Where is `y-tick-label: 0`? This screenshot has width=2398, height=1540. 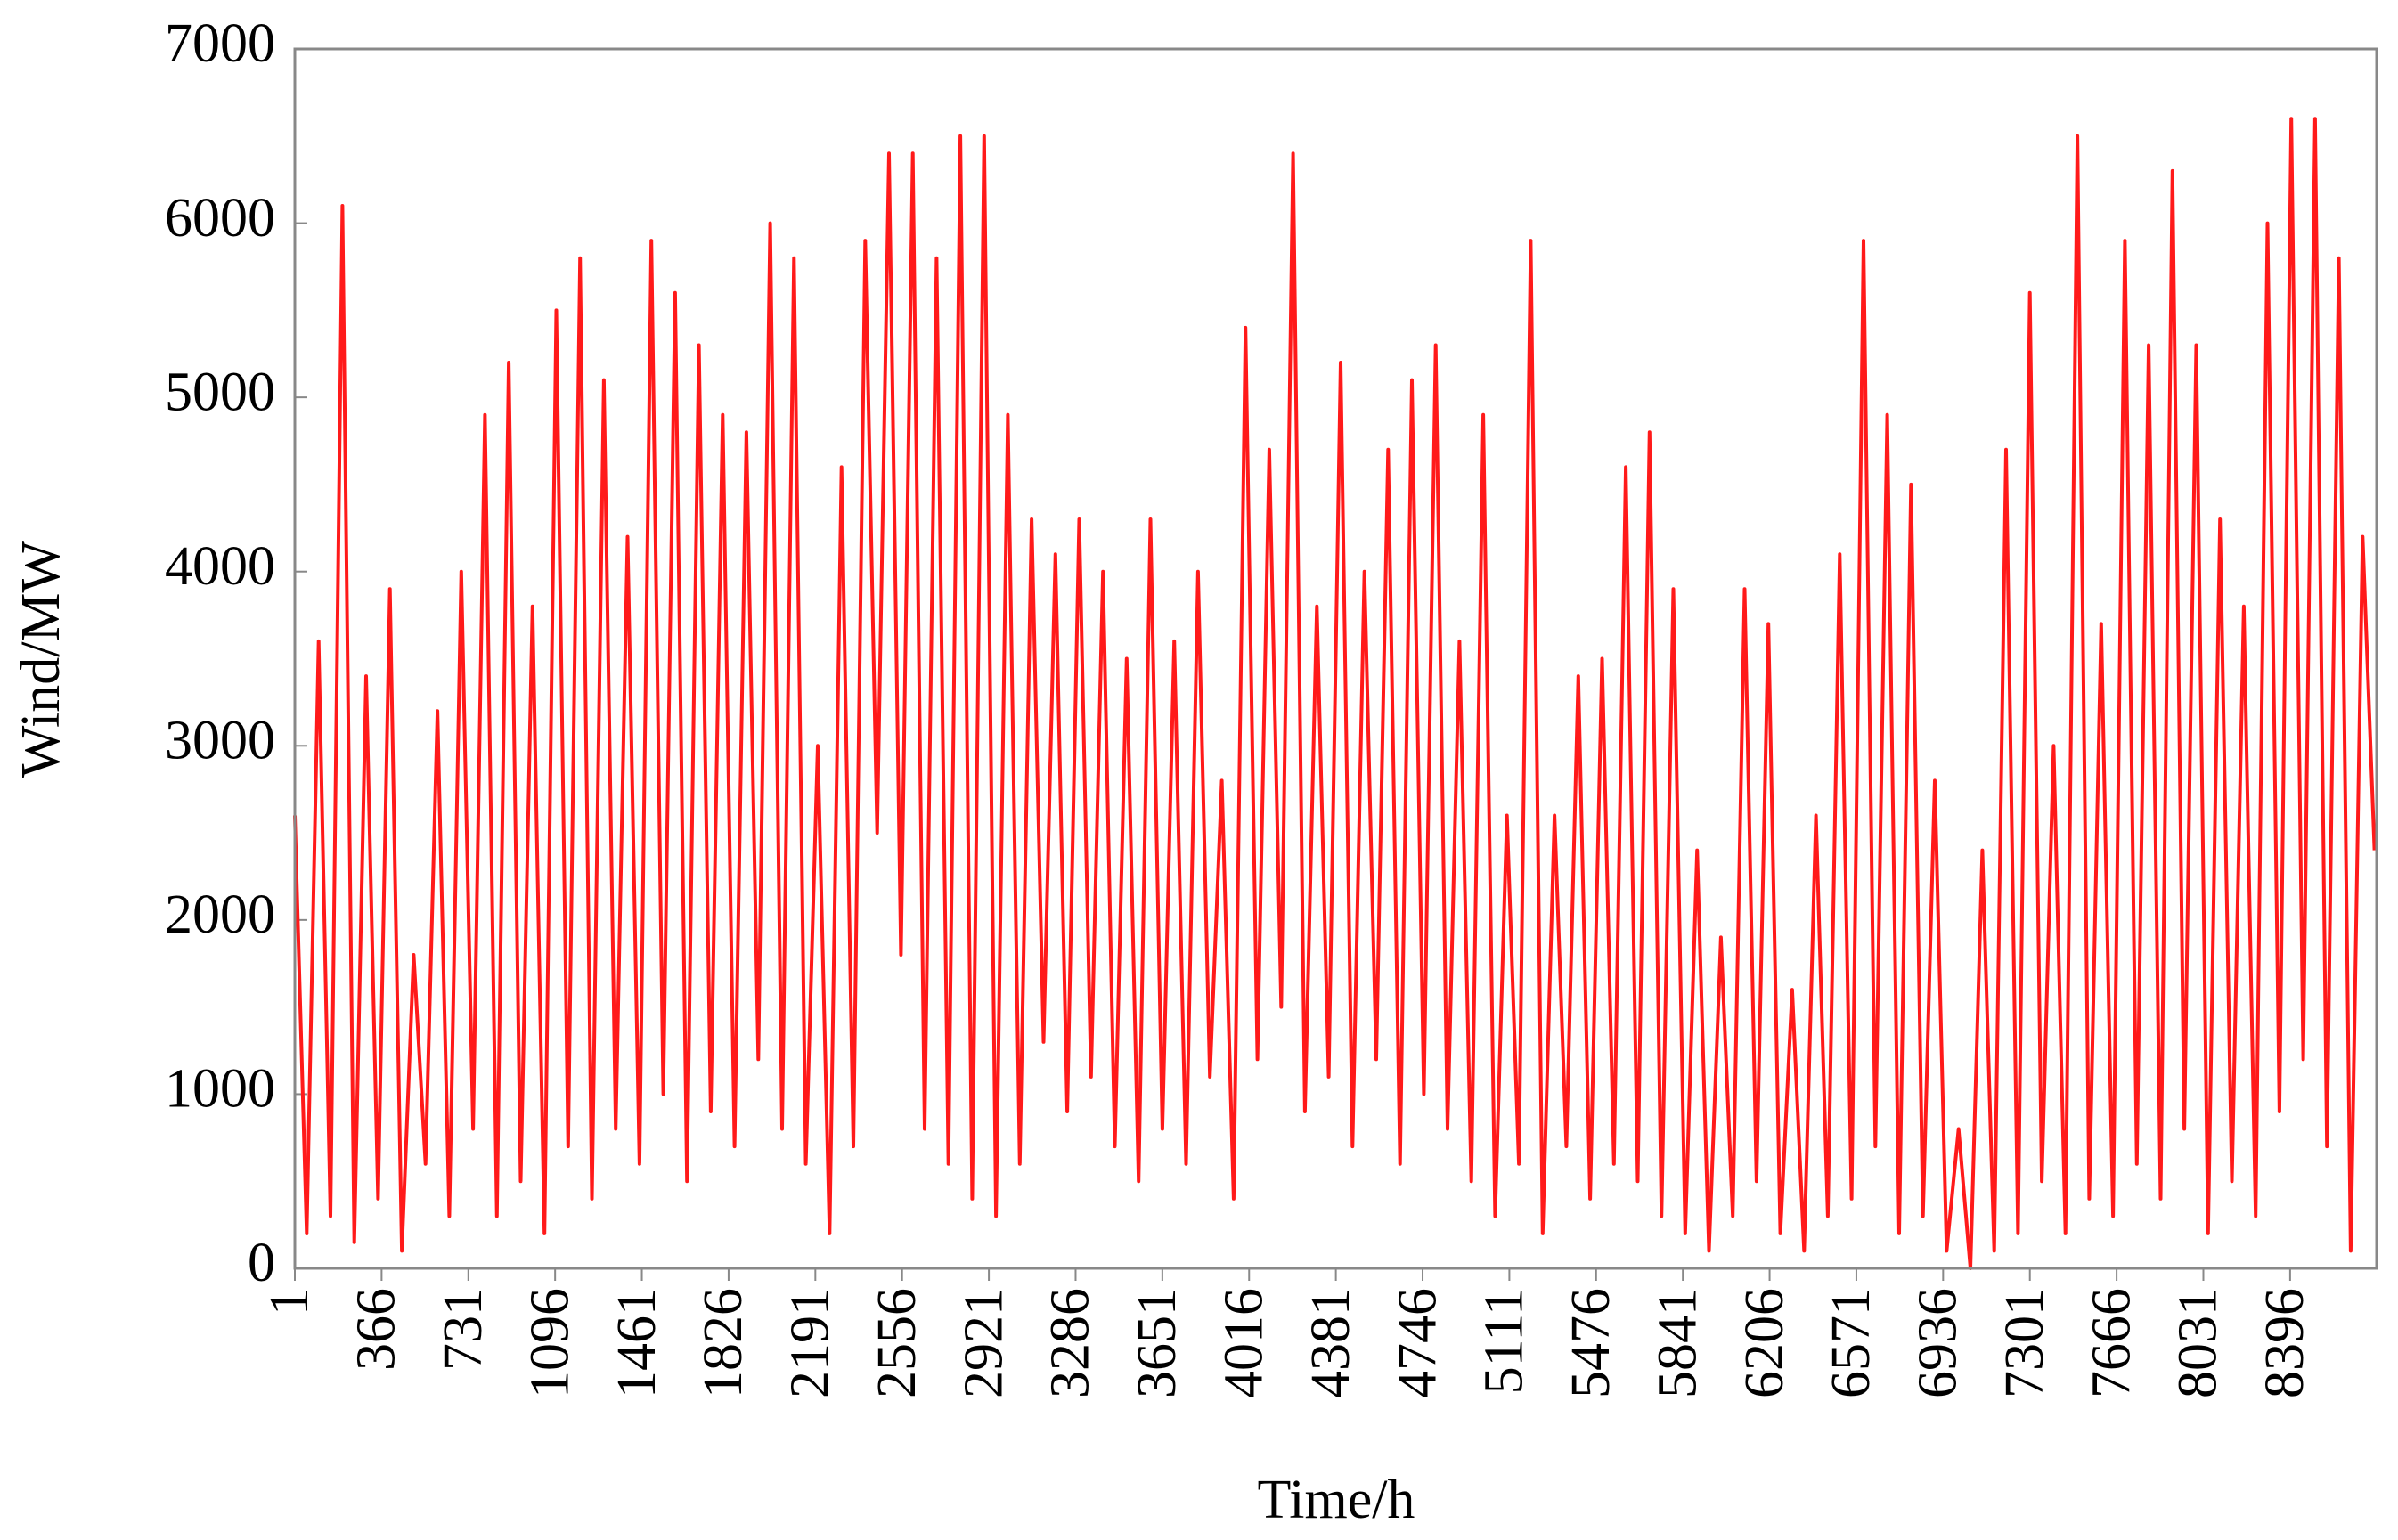 y-tick-label: 0 is located at coordinates (262, 1263).